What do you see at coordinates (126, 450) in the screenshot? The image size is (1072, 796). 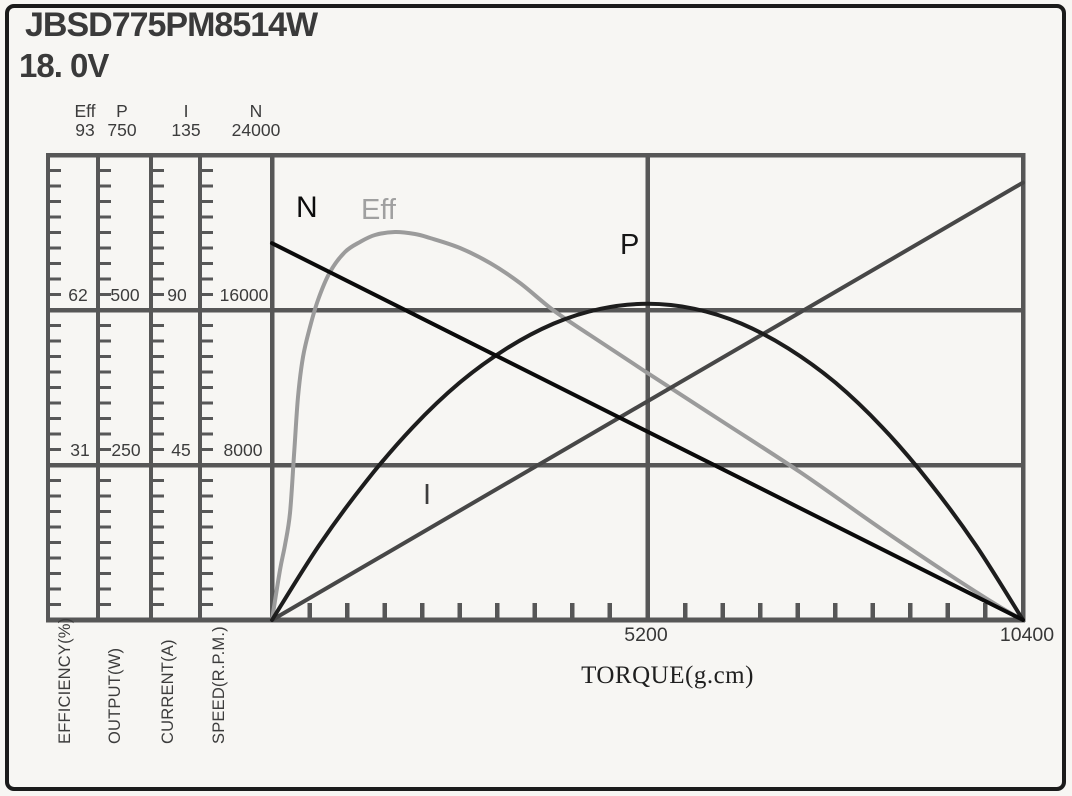 I see `gridval-p-250: 250` at bounding box center [126, 450].